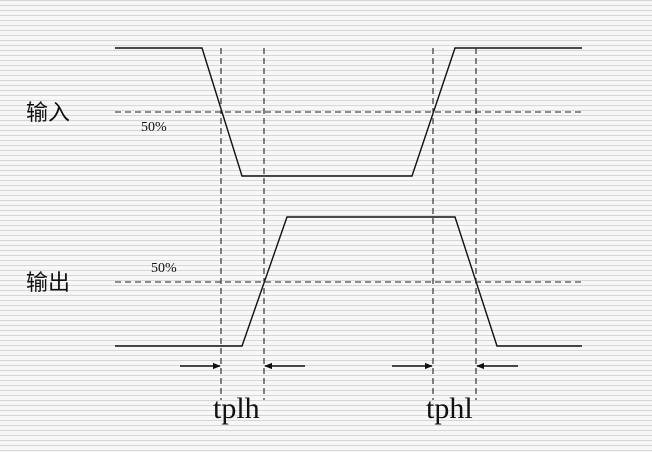 The height and width of the screenshot is (452, 652). What do you see at coordinates (164, 268) in the screenshot?
I see `output-threshold-label: 50%` at bounding box center [164, 268].